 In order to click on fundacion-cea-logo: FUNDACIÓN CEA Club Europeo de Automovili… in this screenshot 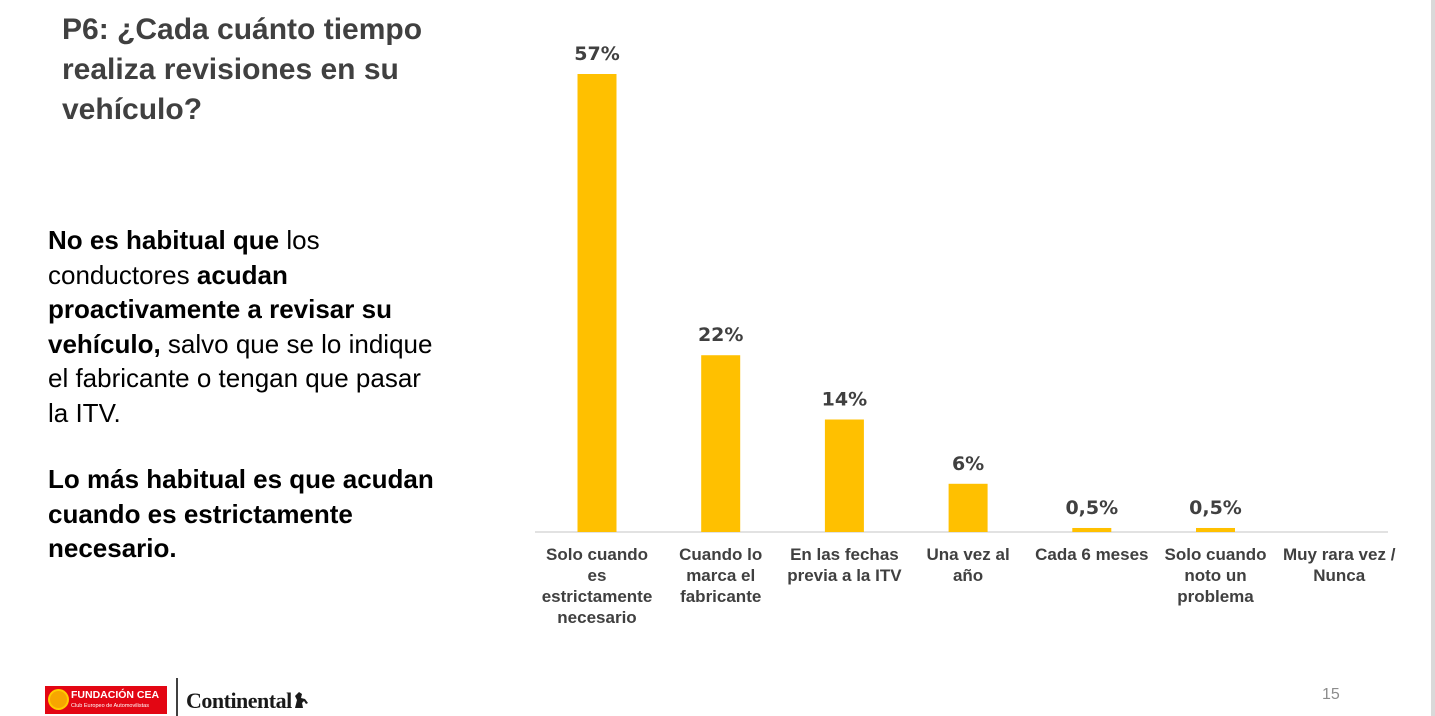, I will do `click(106, 700)`.